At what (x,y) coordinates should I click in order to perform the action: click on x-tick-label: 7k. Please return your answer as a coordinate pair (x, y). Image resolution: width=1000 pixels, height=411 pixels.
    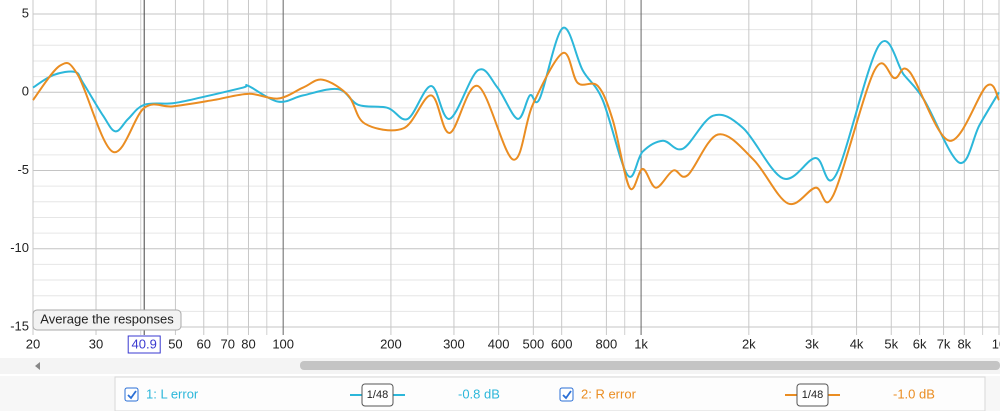
    Looking at the image, I should click on (944, 343).